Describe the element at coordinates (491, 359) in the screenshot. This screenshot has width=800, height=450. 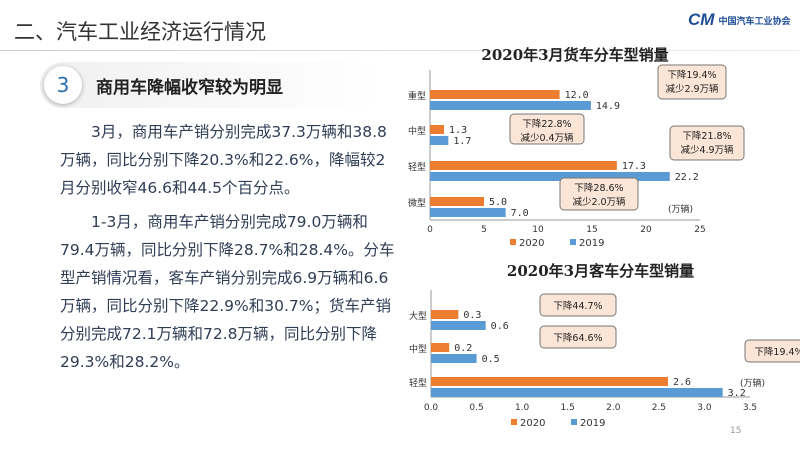
I see `value-label: 0.5` at that location.